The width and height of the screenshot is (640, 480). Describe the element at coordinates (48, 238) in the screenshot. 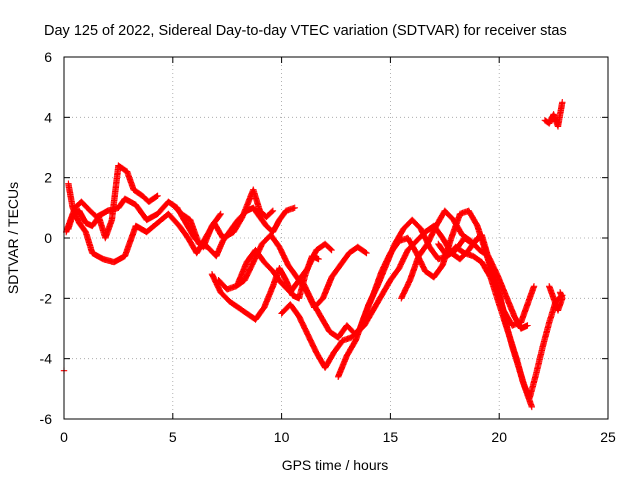

I see `y-tick-label: 0` at that location.